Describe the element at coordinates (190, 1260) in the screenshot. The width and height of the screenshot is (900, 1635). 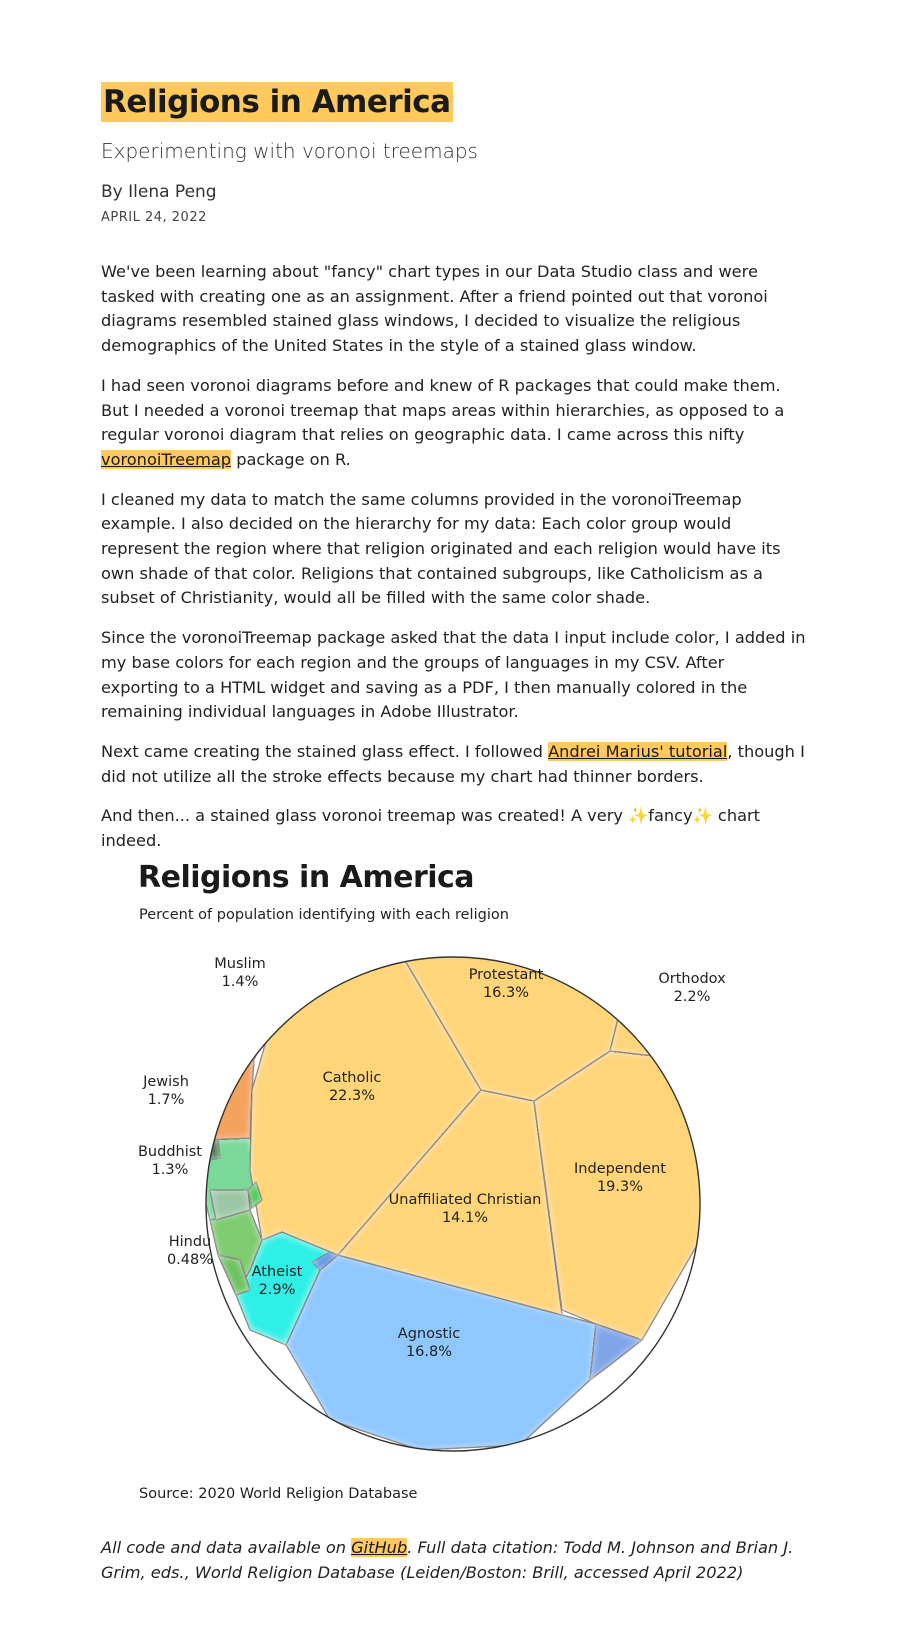
I see `cell-value-hindu: 0.48%` at that location.